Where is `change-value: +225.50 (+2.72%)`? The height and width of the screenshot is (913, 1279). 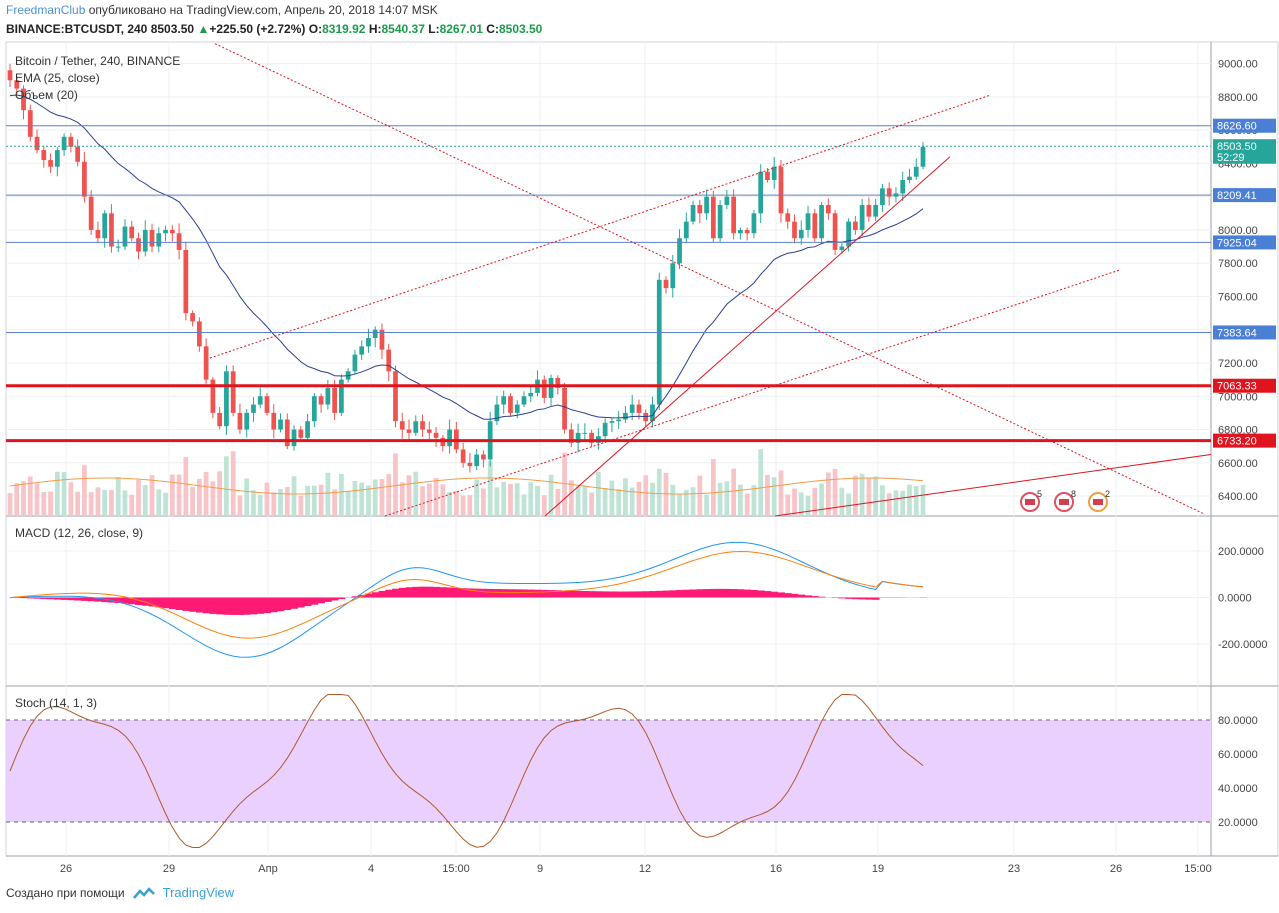 change-value: +225.50 (+2.72%) is located at coordinates (257, 29).